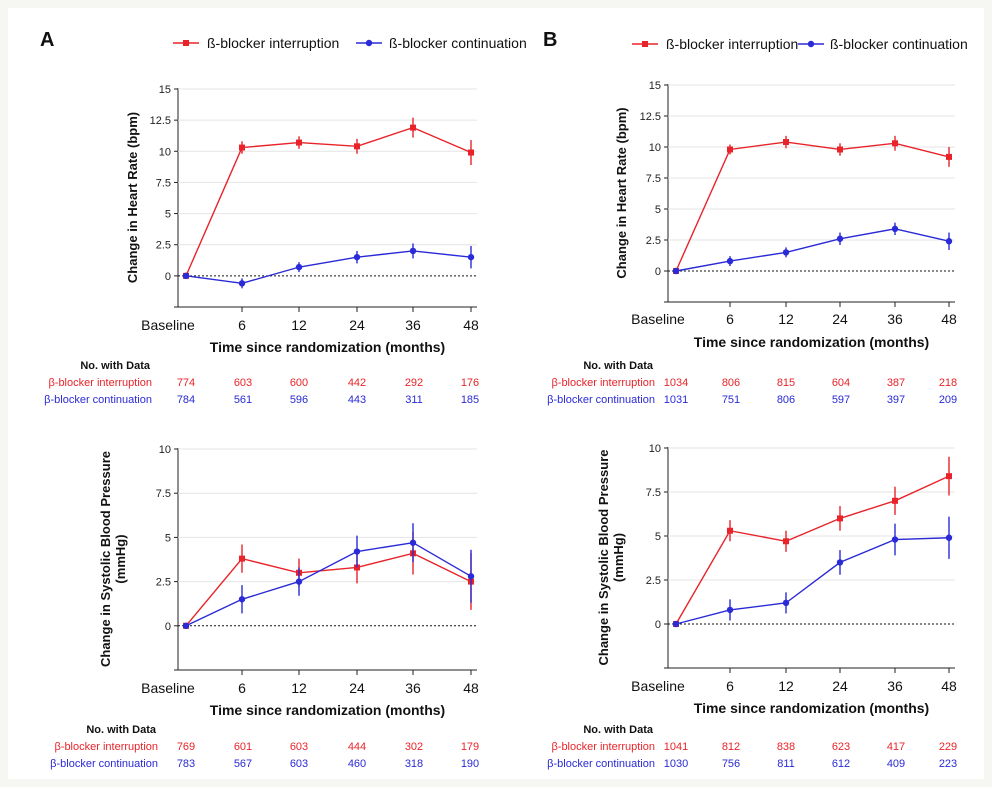 The image size is (992, 787). I want to click on table-count: 1031, so click(676, 400).